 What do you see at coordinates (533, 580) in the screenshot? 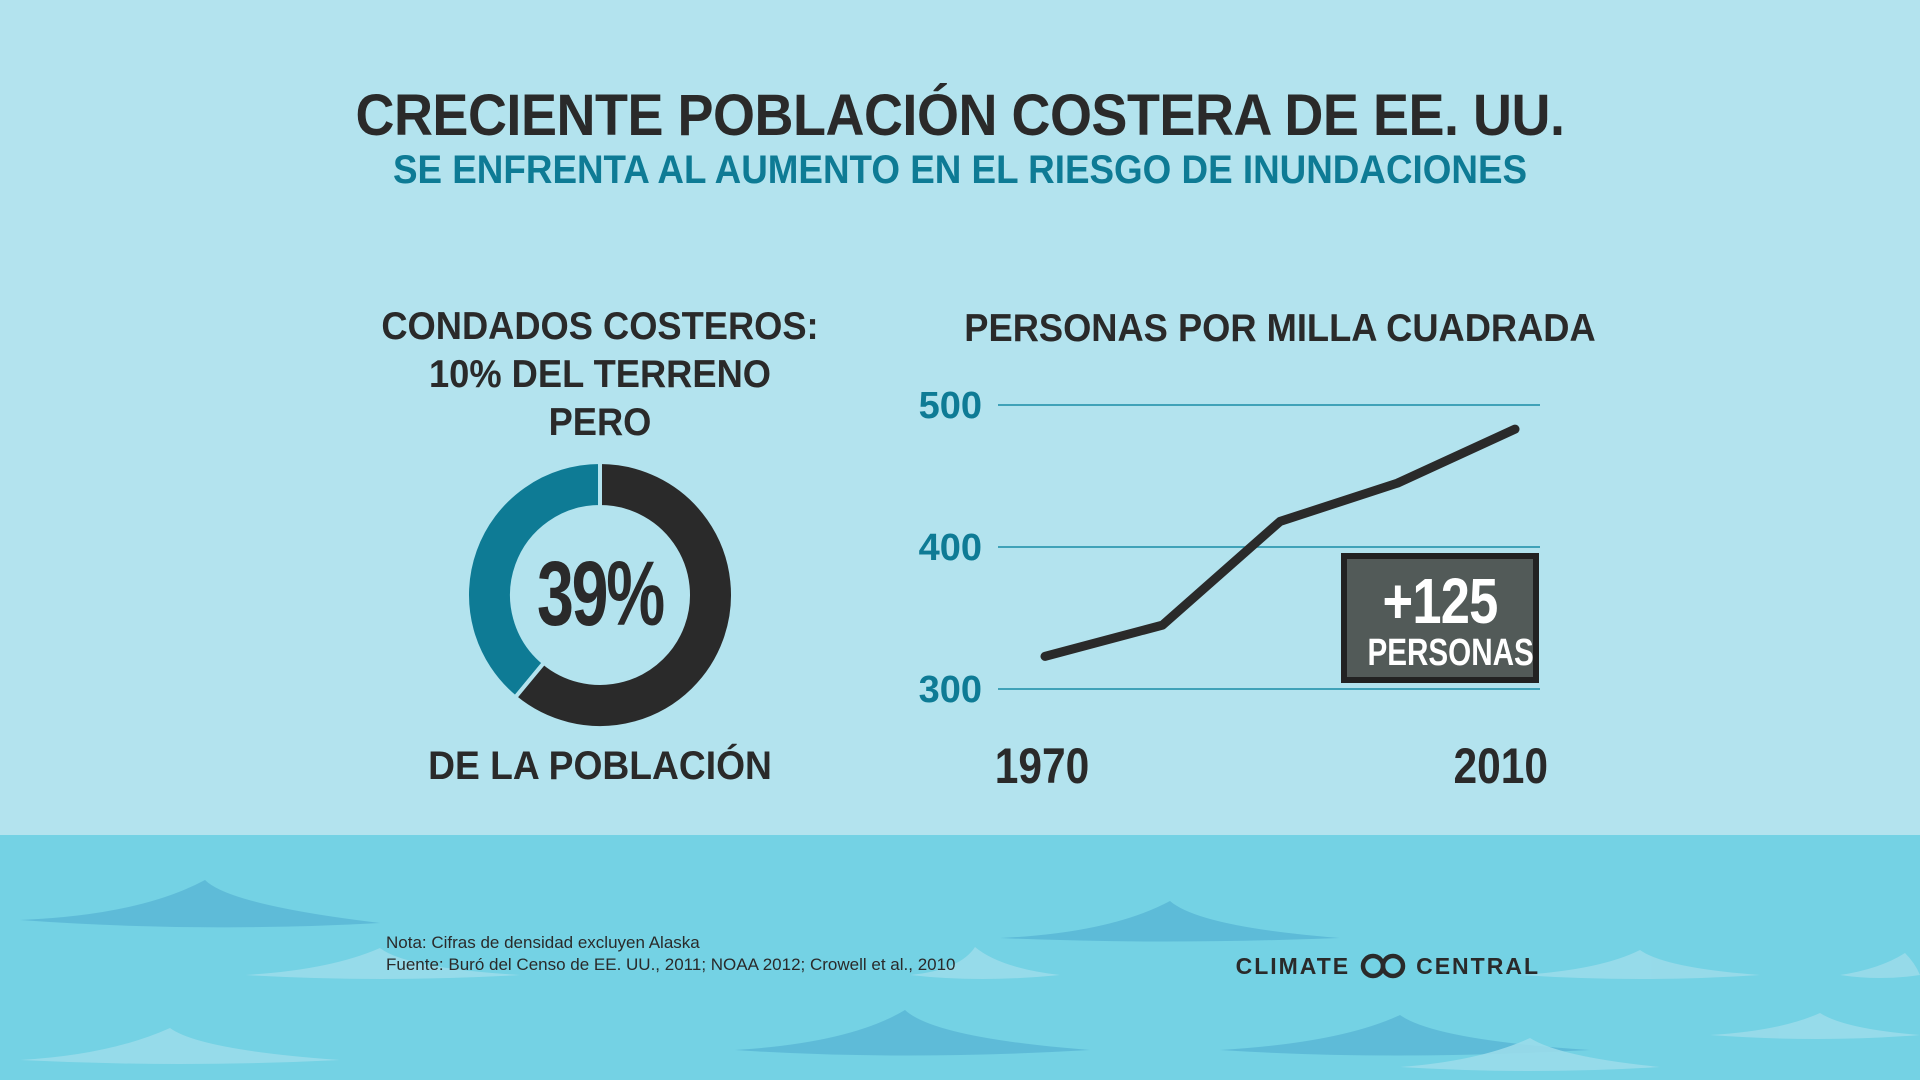
I see `donut-slice-coastal` at bounding box center [533, 580].